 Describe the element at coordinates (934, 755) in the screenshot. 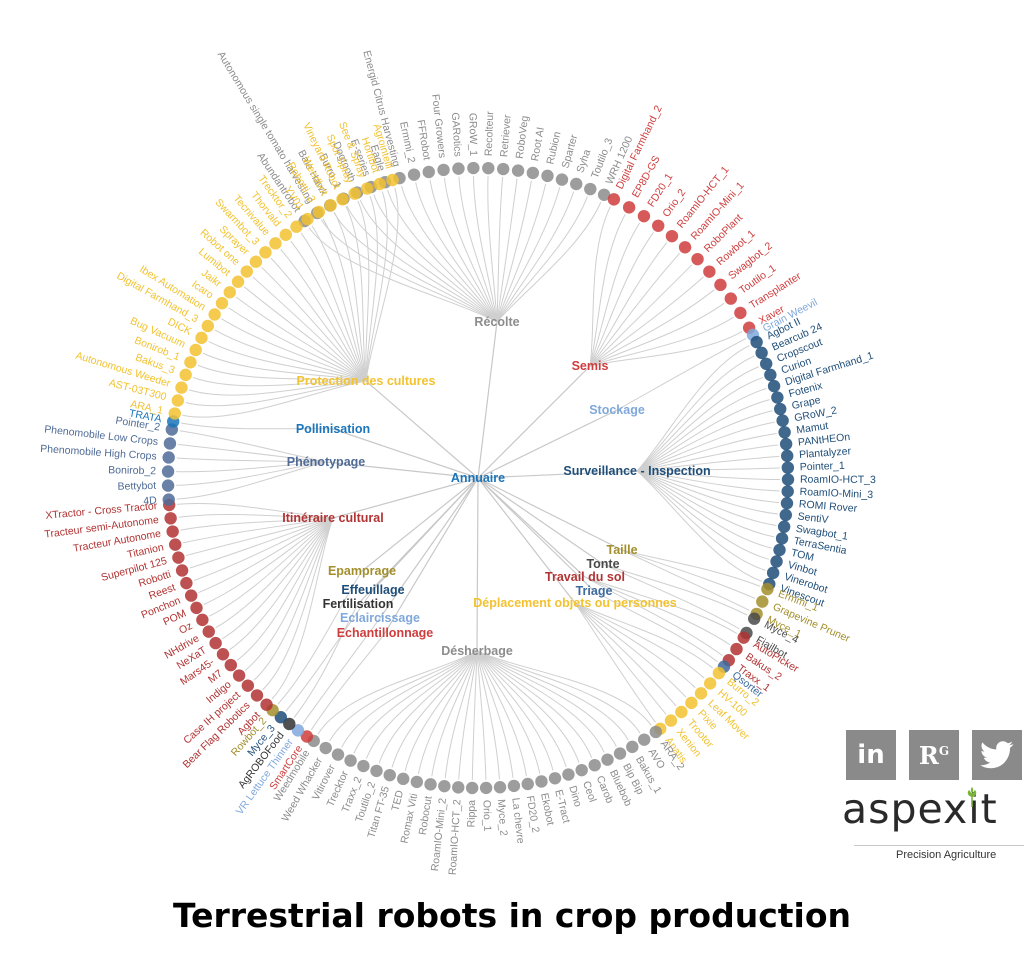

I see `researchgate-button: RG` at that location.